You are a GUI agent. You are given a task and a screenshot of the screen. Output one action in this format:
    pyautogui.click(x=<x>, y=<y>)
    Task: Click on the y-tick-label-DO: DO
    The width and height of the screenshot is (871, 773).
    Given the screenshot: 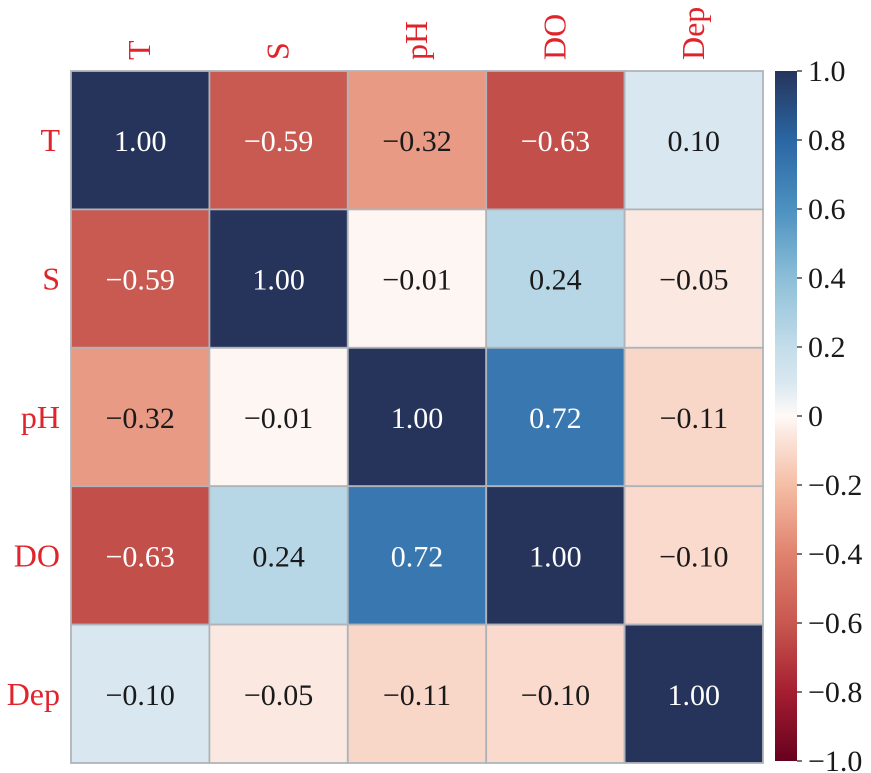 What is the action you would take?
    pyautogui.click(x=37, y=555)
    